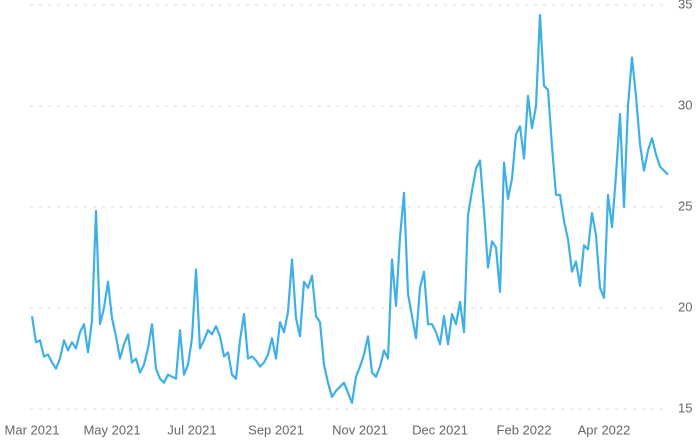  Describe the element at coordinates (111, 429) in the screenshot. I see `x-tick-label: May 2021` at that location.